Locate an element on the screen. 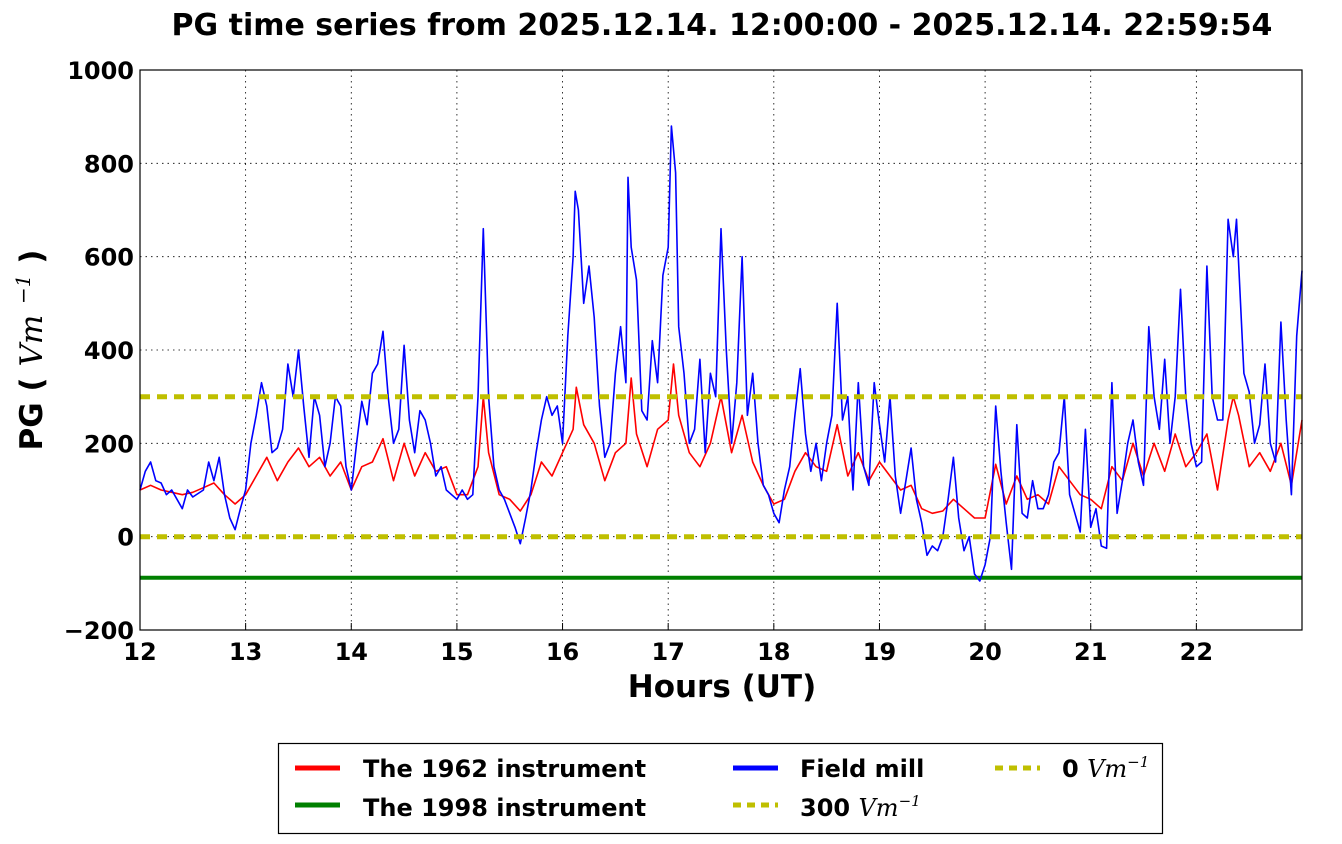 The image size is (1342, 844). x-tick-label: 18 is located at coordinates (773, 652).